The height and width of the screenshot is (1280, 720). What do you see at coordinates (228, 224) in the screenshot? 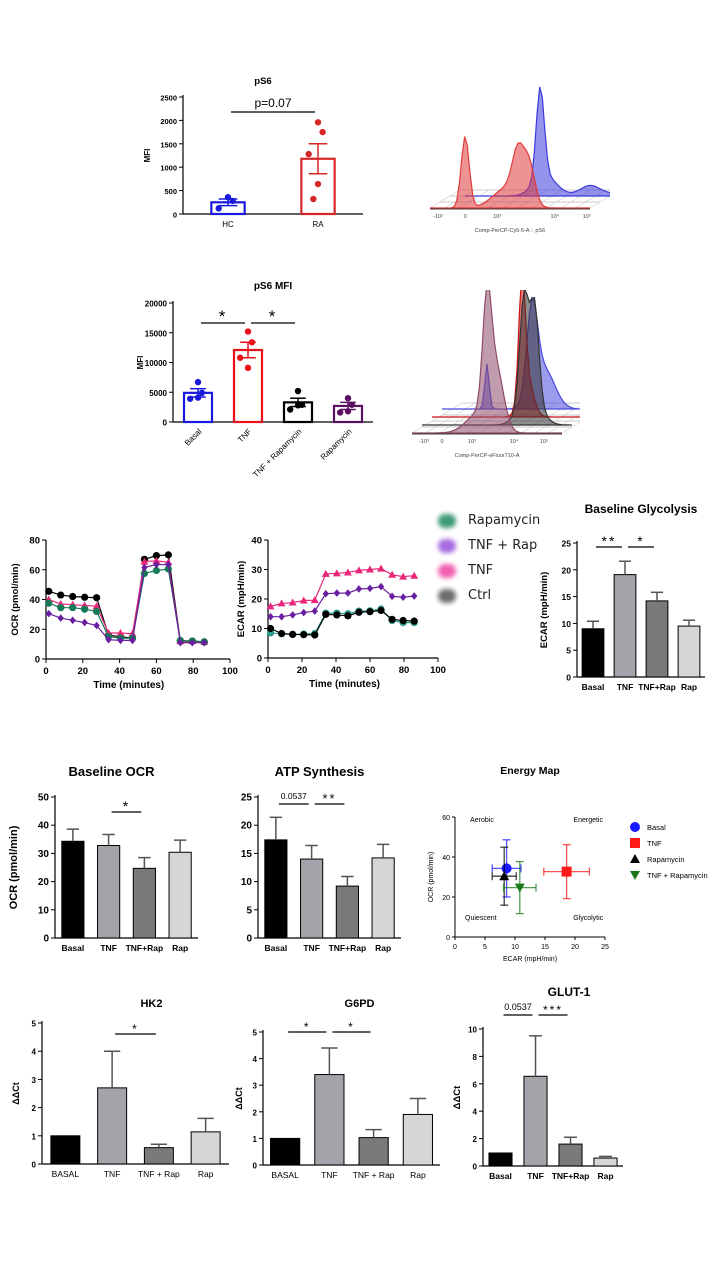
I see `x-tick-label: HC` at bounding box center [228, 224].